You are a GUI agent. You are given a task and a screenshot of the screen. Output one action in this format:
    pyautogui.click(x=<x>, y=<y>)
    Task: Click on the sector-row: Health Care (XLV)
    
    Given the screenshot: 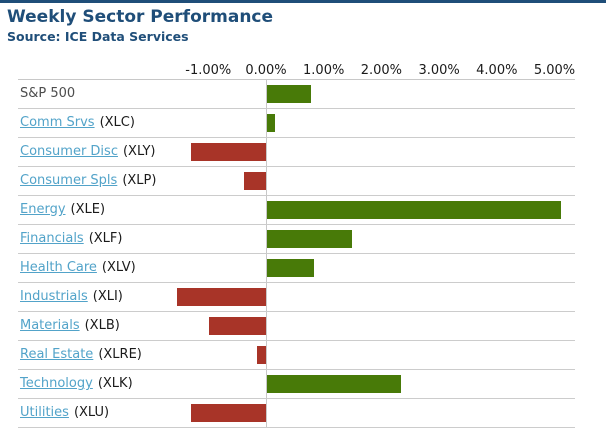 What is the action you would take?
    pyautogui.click(x=296, y=268)
    